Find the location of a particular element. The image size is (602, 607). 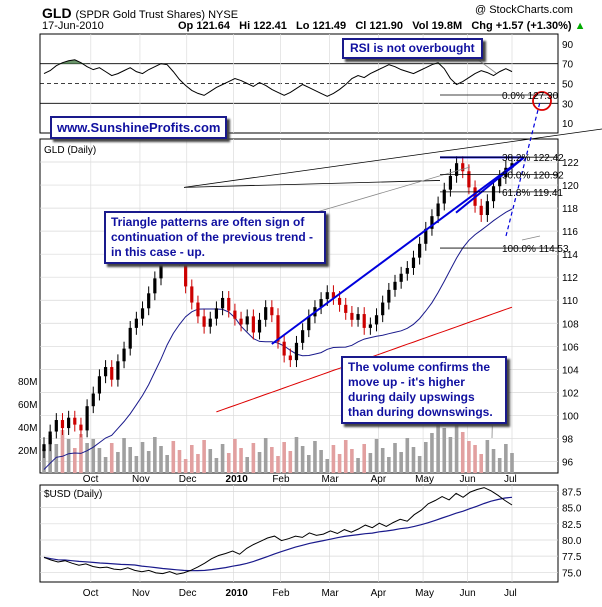

volume-tick-label: 80M is located at coordinates (27, 382).